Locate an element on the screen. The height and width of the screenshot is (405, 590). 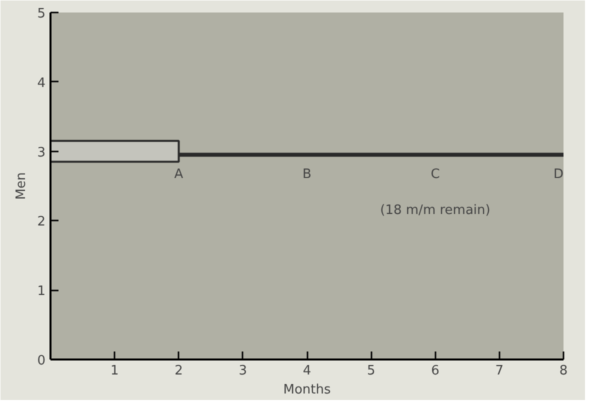
x-tick-label: 6 is located at coordinates (435, 371).